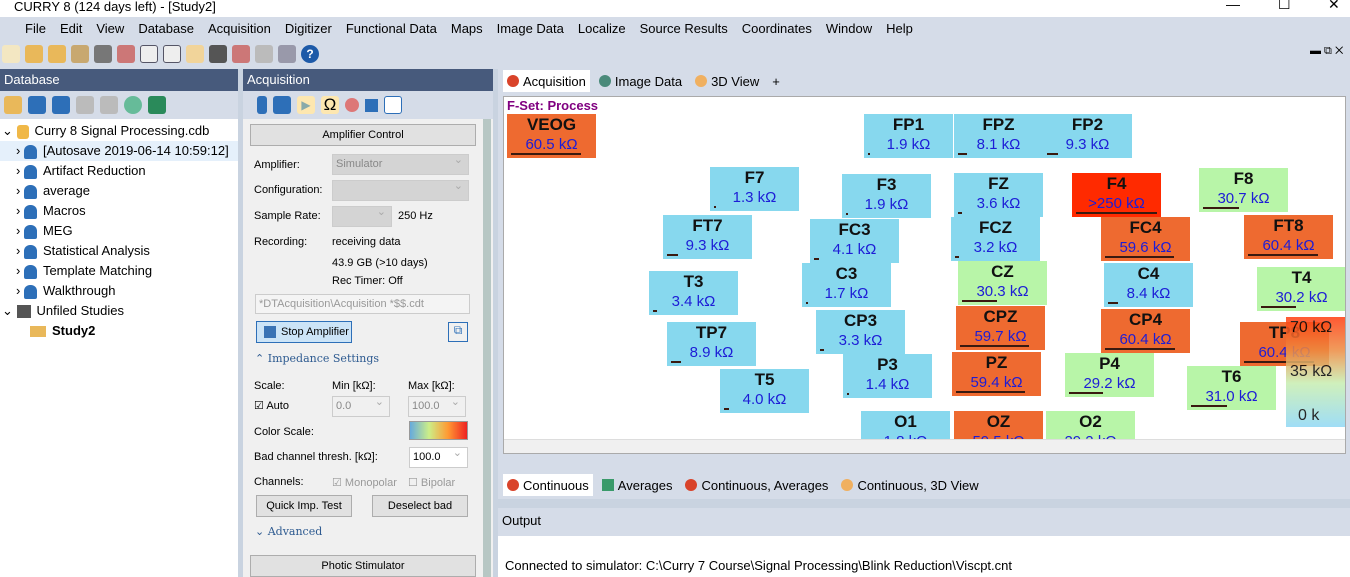 This screenshot has height=577, width=1350. I want to click on file-path-field: *DTAcquisition\Acquisition *$$.cdt, so click(362, 304).